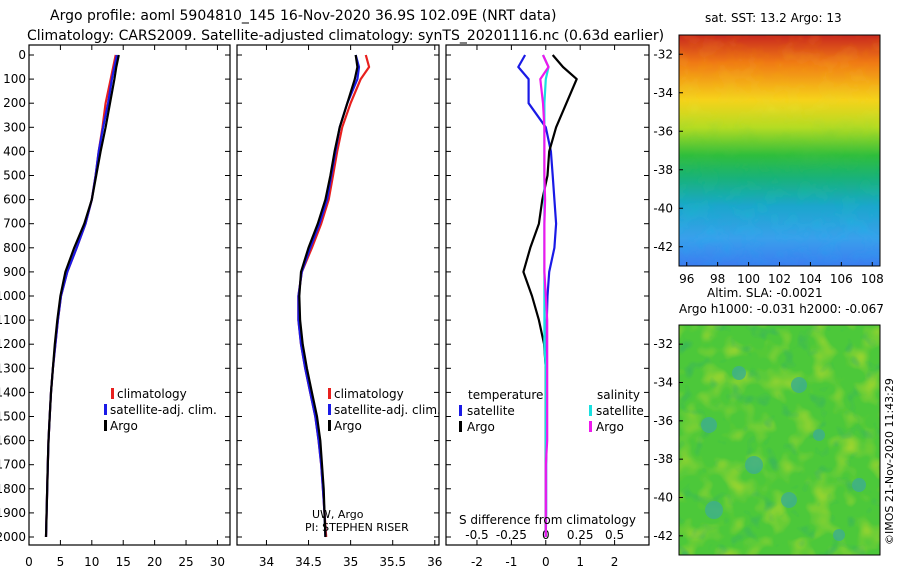 The width and height of the screenshot is (900, 584). What do you see at coordinates (348, 426) in the screenshot?
I see `legend-label-argo-2: Argo` at bounding box center [348, 426].